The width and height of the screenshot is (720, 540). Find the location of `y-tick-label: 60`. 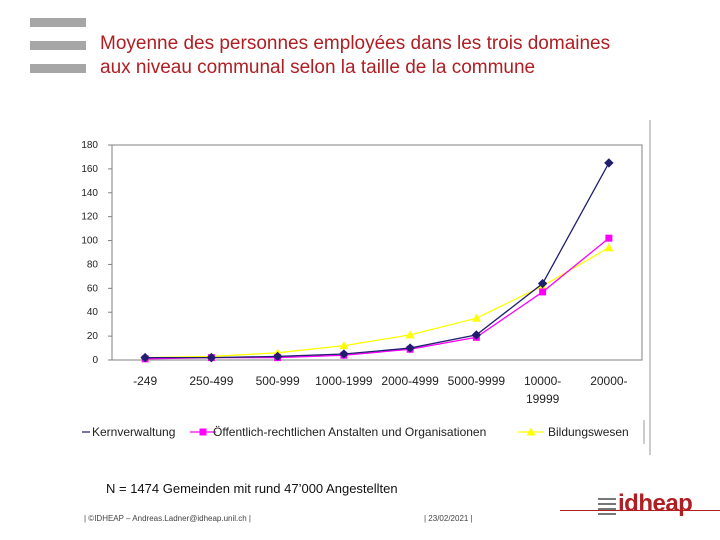

y-tick-label: 60 is located at coordinates (93, 288).